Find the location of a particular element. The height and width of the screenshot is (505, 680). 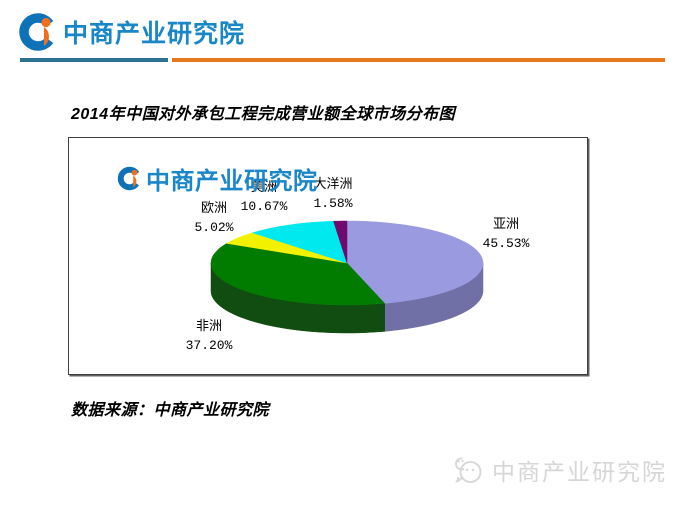

chart-logo: 中商产业研究院 is located at coordinates (217, 178).